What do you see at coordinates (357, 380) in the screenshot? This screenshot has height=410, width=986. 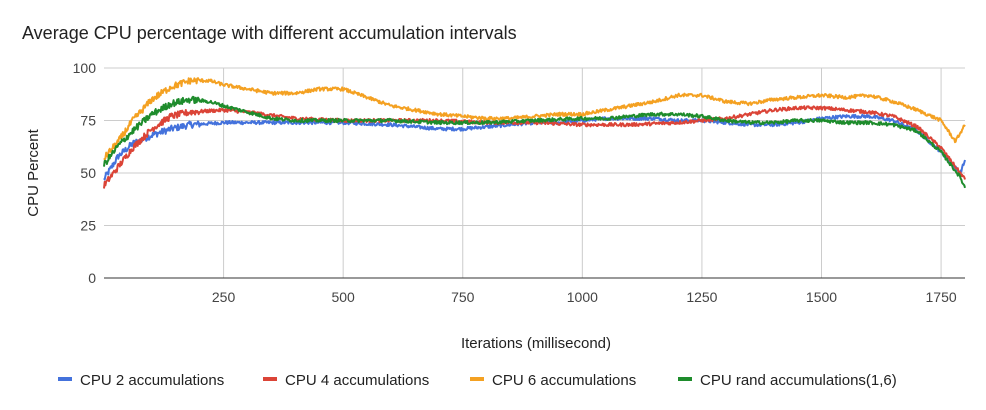 I see `legend-label-1: CPU 4 accumulations` at bounding box center [357, 380].